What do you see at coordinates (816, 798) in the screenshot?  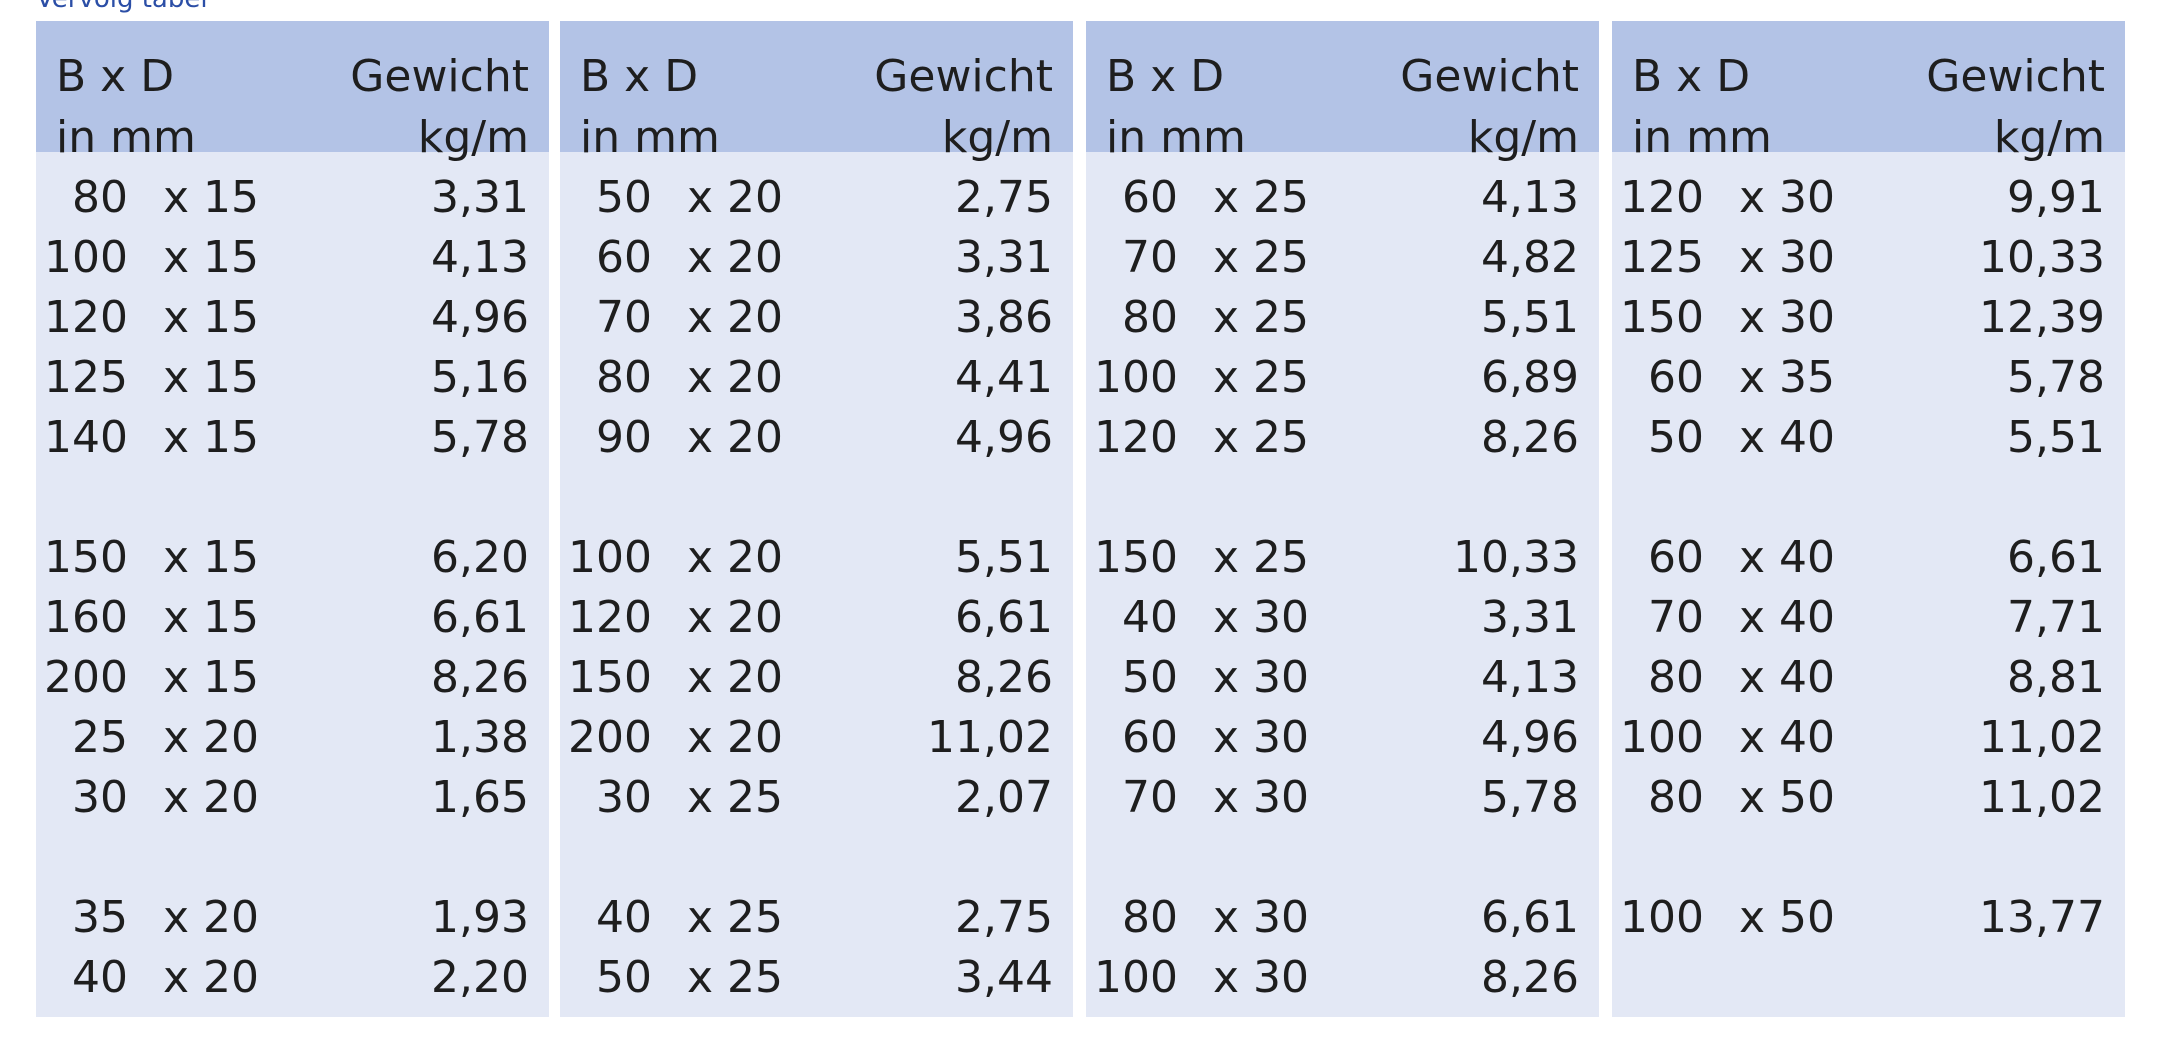 I see `table-row: 30 x 25 2,07` at bounding box center [816, 798].